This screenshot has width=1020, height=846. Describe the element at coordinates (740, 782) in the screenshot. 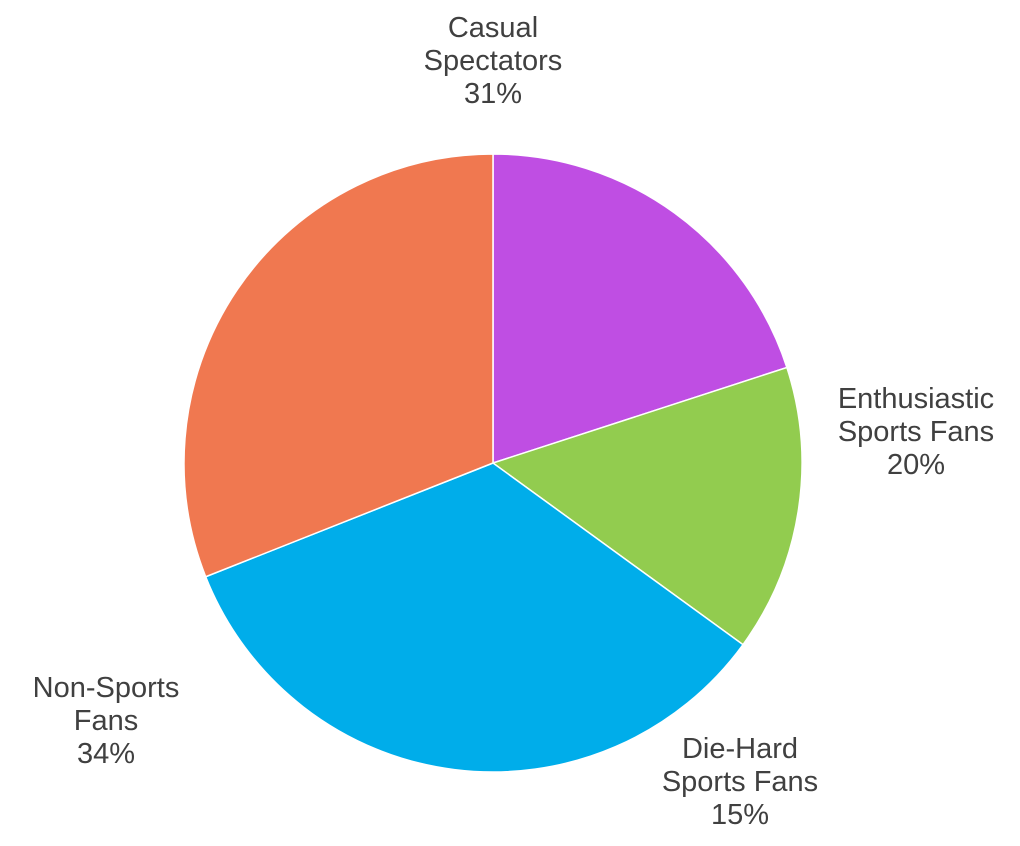

I see `slice-label-die-hard-sports-fans: Die-Hard Sports Fans 15%` at that location.